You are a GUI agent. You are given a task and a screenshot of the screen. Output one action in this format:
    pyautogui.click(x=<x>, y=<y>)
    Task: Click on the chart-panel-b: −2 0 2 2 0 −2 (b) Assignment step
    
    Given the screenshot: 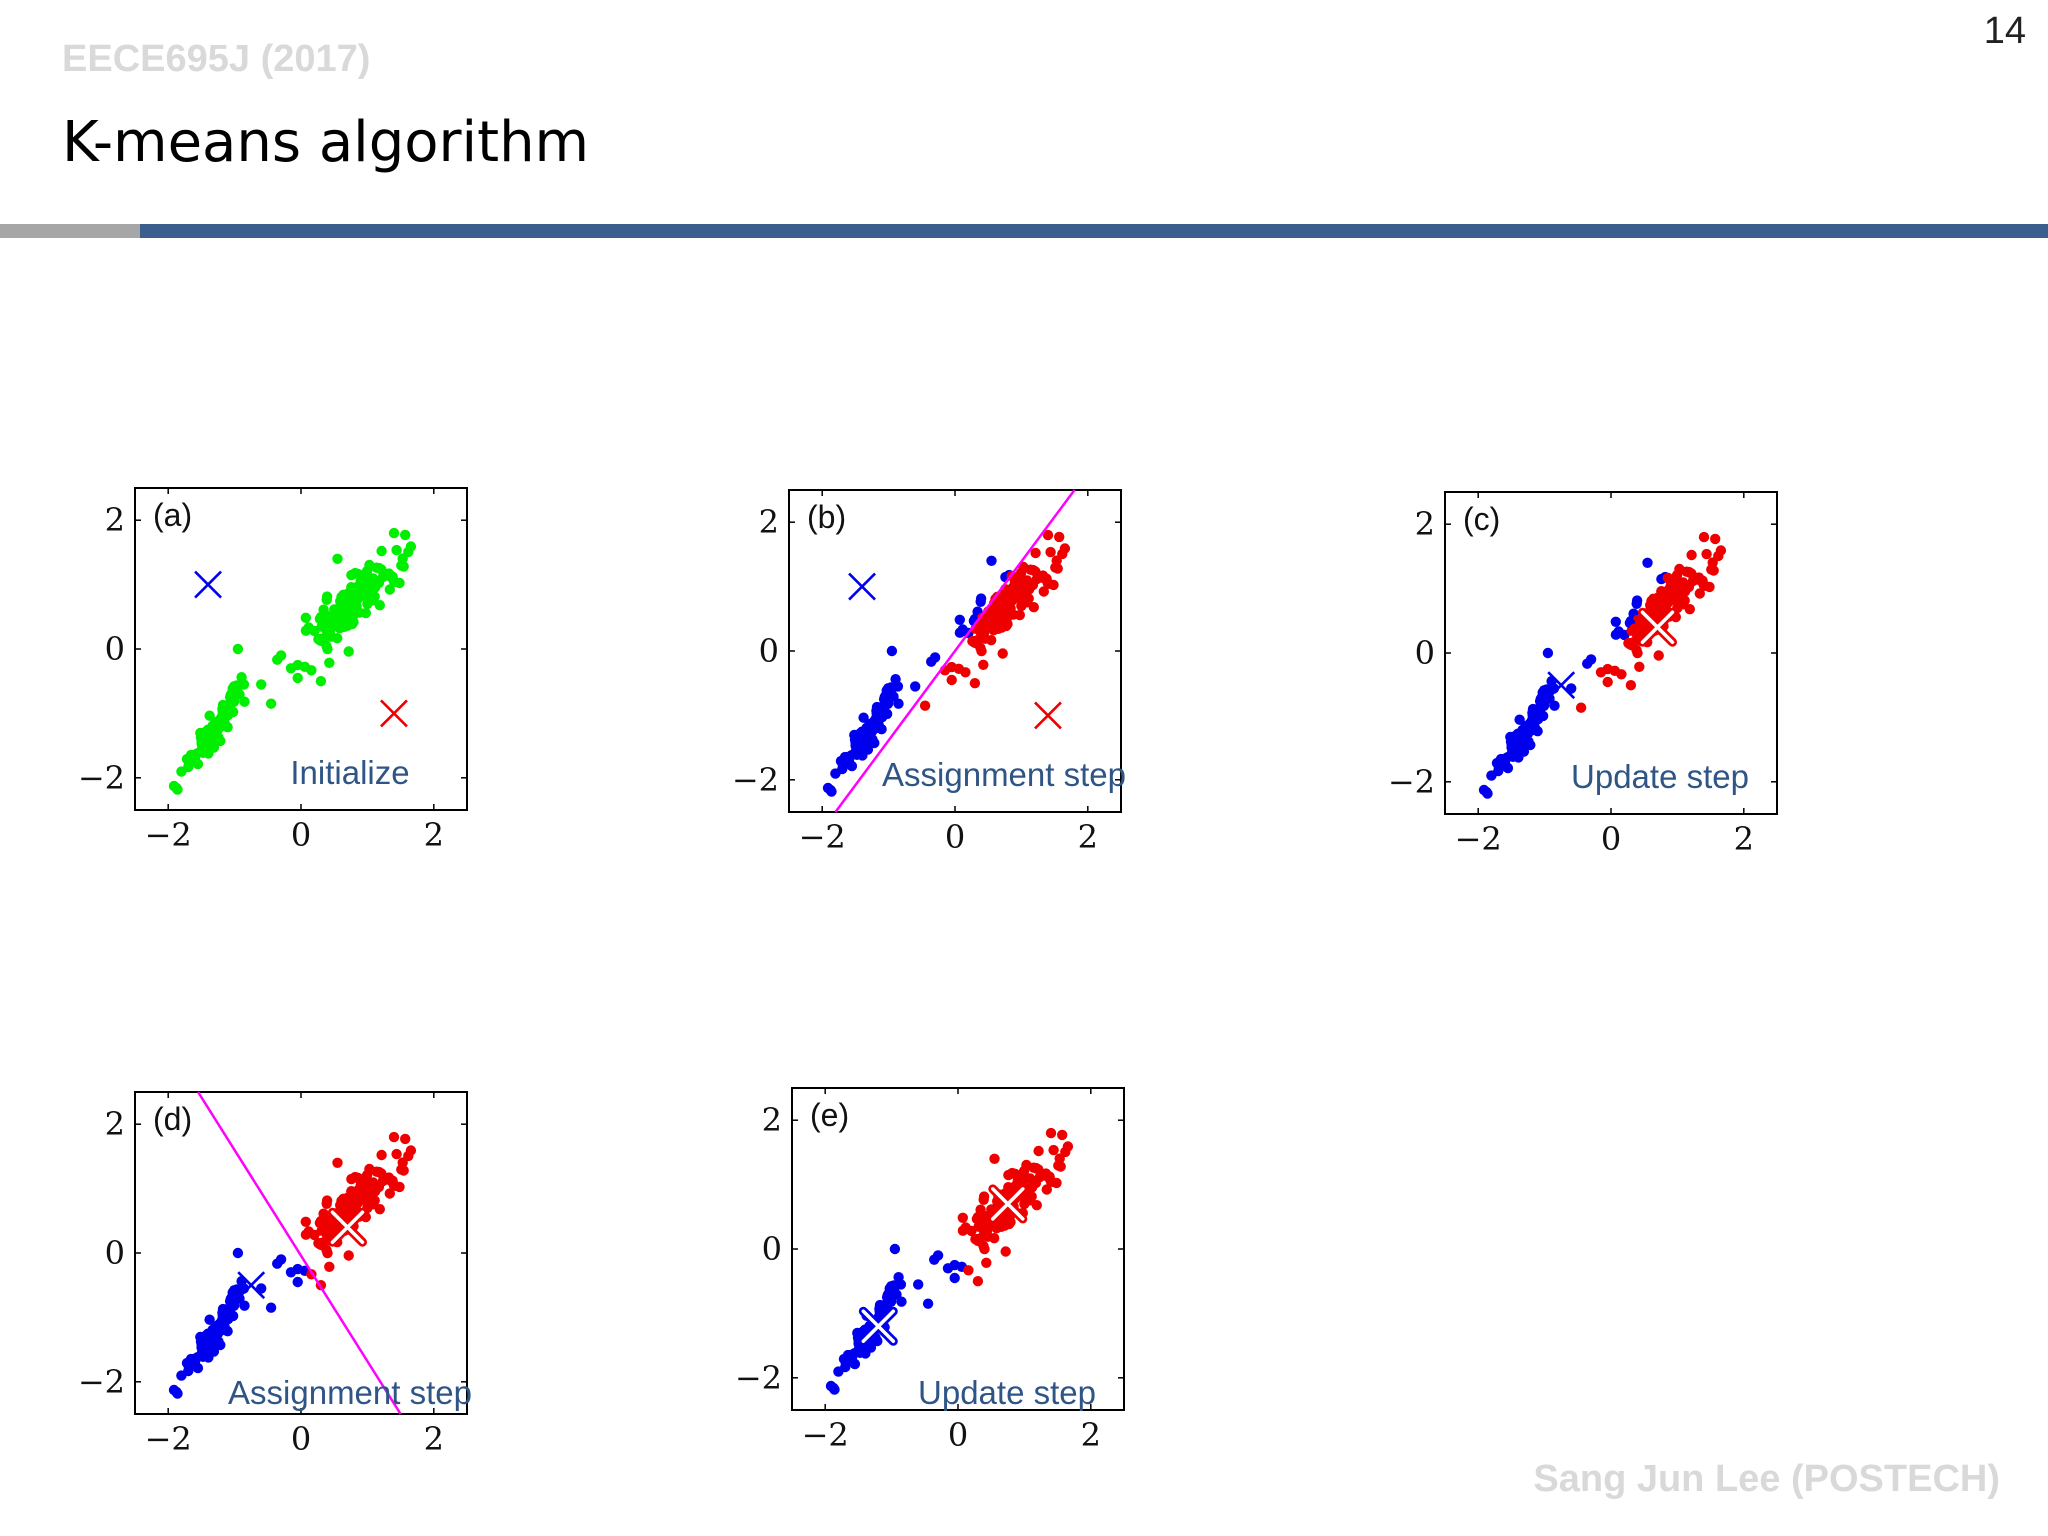 What is the action you would take?
    pyautogui.click(x=984, y=564)
    